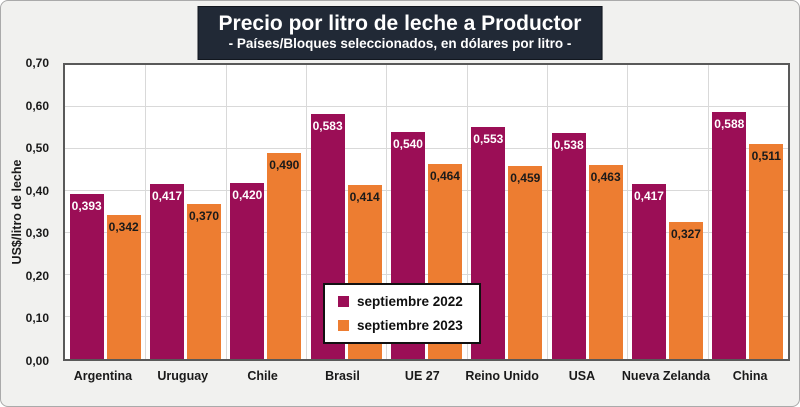 The image size is (800, 407). What do you see at coordinates (568, 246) in the screenshot?
I see `bar-septiembre-2022: 0,538` at bounding box center [568, 246].